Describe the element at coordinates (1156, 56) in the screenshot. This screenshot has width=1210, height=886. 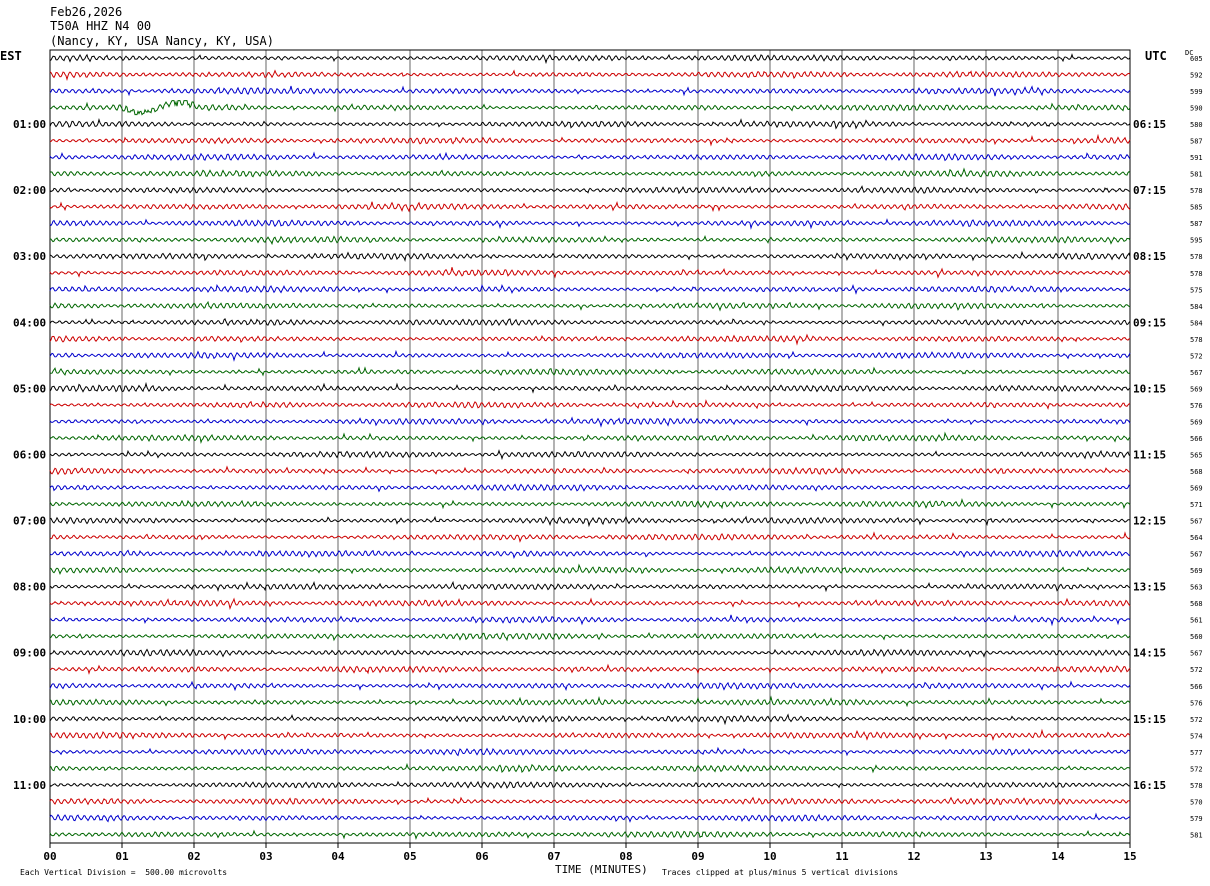
I see `utc-label: UTC` at that location.